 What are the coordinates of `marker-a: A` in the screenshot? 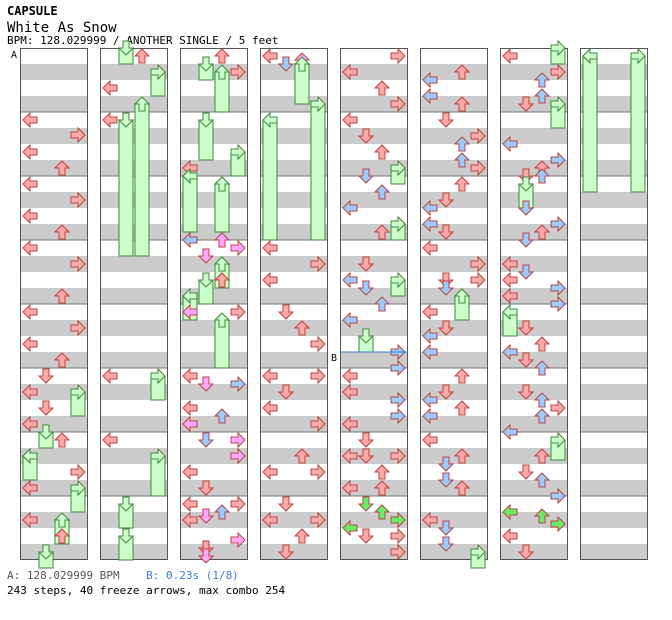 It's located at (14, 55).